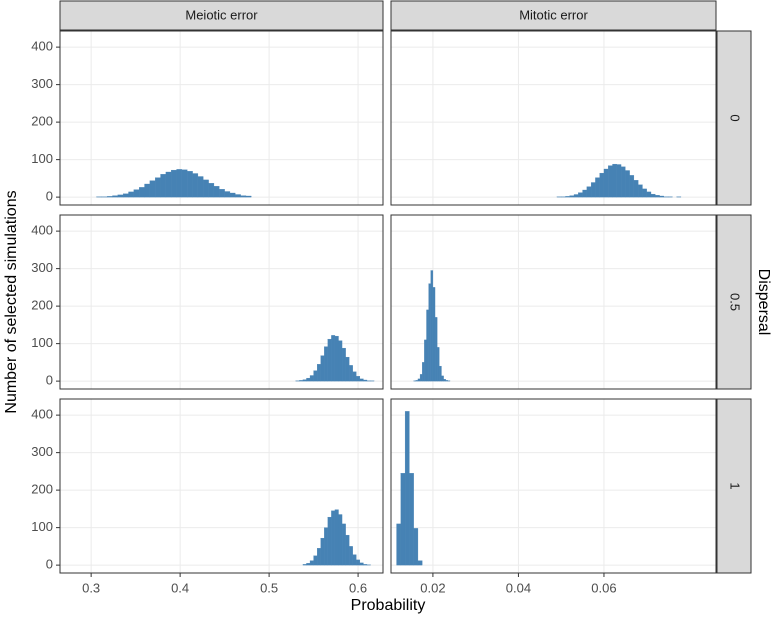 The image size is (773, 620). Describe the element at coordinates (358, 587) in the screenshot. I see `x-tick-label: 0.6` at that location.